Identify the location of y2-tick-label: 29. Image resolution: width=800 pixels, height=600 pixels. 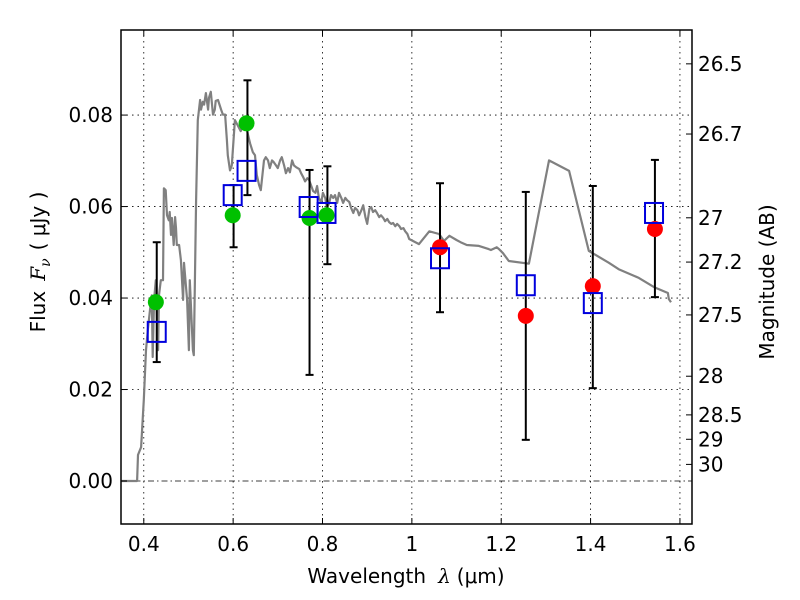
(710, 439).